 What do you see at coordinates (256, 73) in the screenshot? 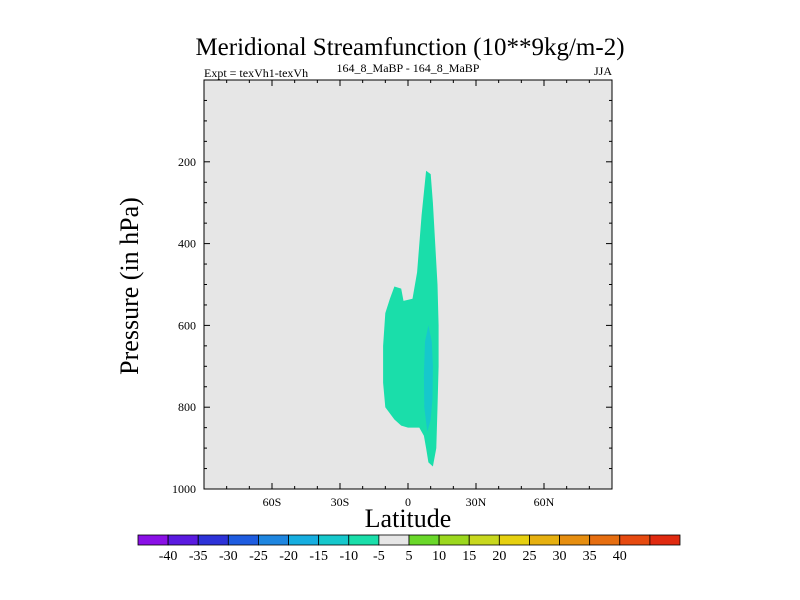
I see `subtitle-left: Expt = texVh1-texVh` at bounding box center [256, 73].